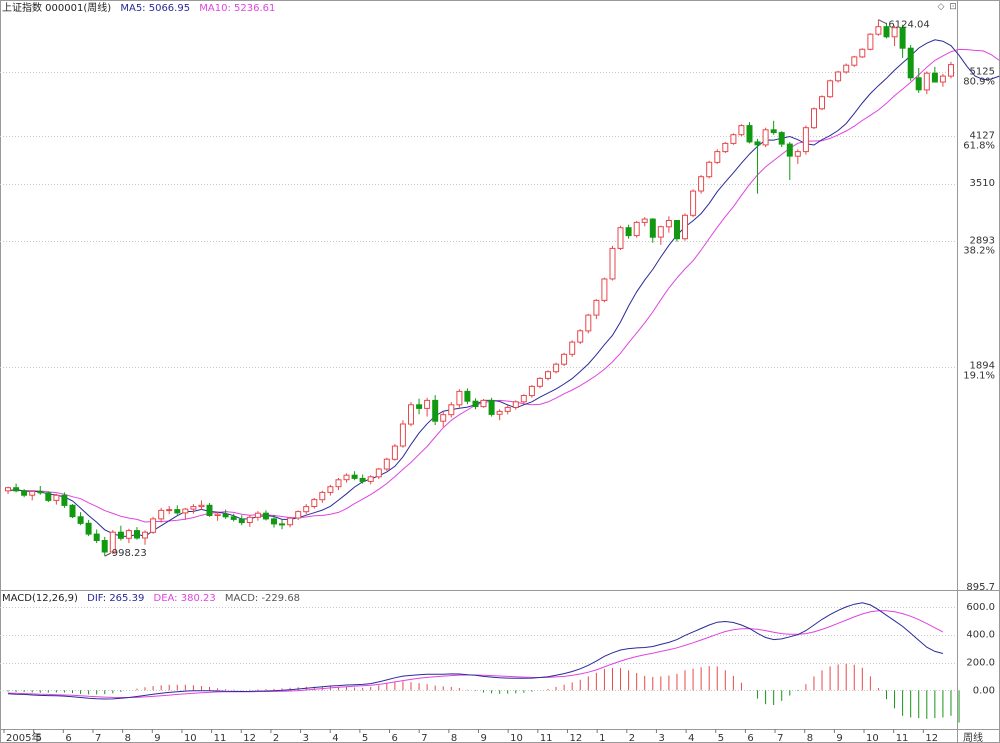 The height and width of the screenshot is (743, 1000). I want to click on ma10-label: MA10: 5236.61, so click(237, 8).